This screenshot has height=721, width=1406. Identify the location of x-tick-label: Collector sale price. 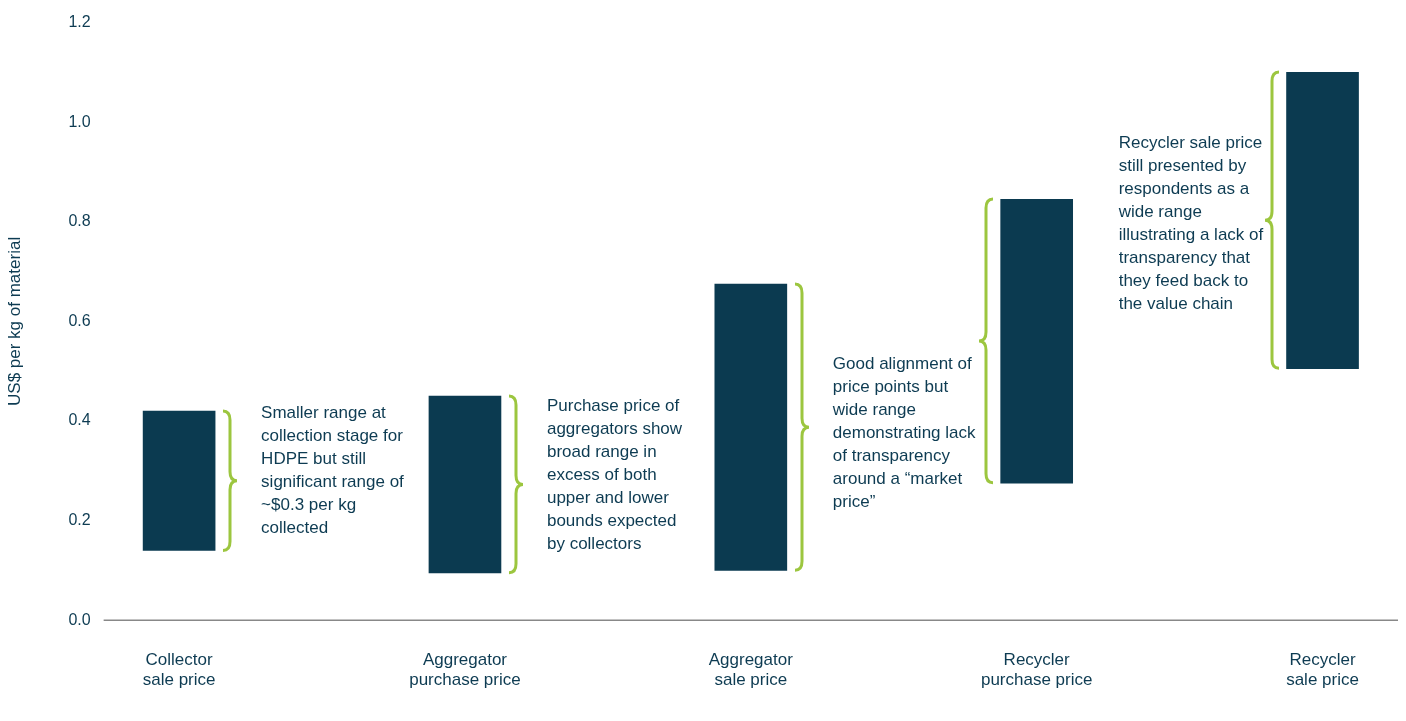
(179, 670).